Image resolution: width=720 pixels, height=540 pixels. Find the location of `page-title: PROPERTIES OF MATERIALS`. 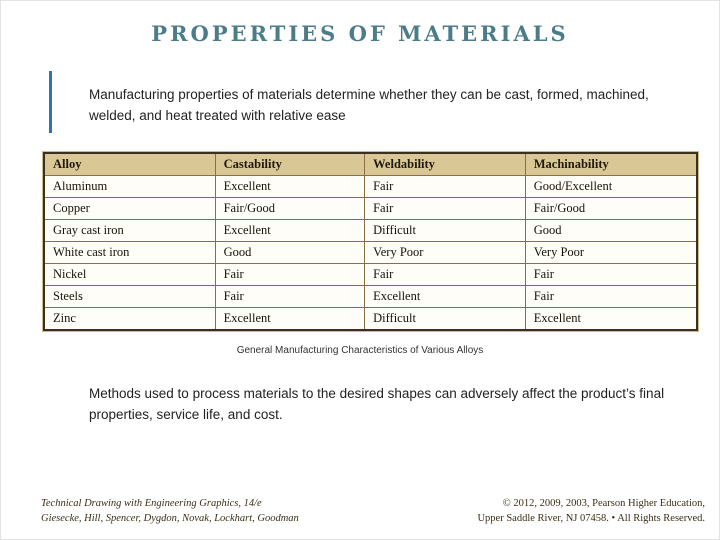

page-title: PROPERTIES OF MATERIALS is located at coordinates (360, 33).